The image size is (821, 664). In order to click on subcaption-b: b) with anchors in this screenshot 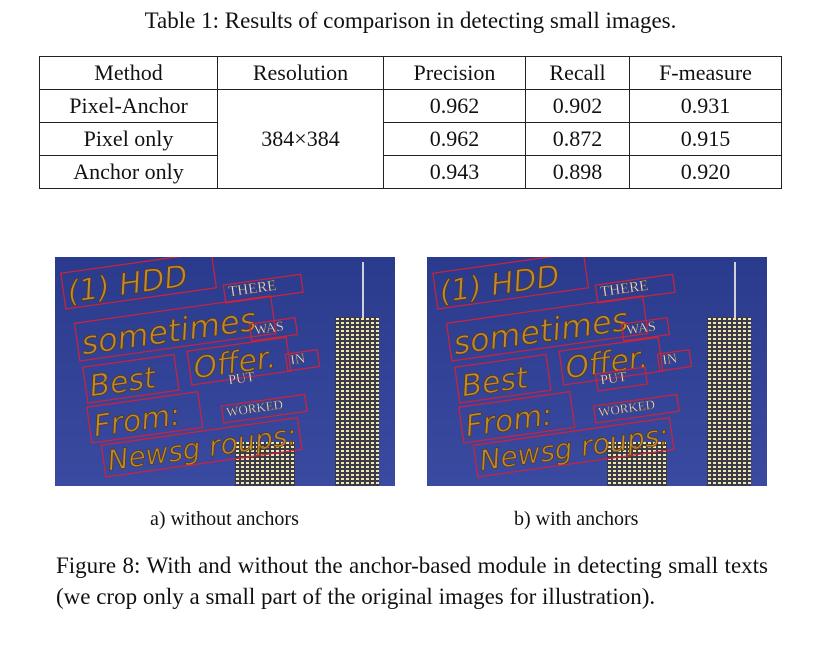, I will do `click(576, 519)`.